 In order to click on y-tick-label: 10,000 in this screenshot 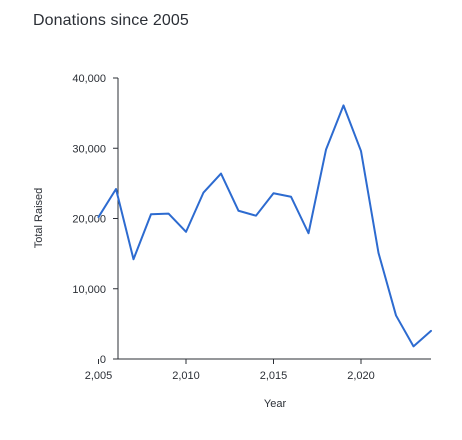, I will do `click(89, 290)`.